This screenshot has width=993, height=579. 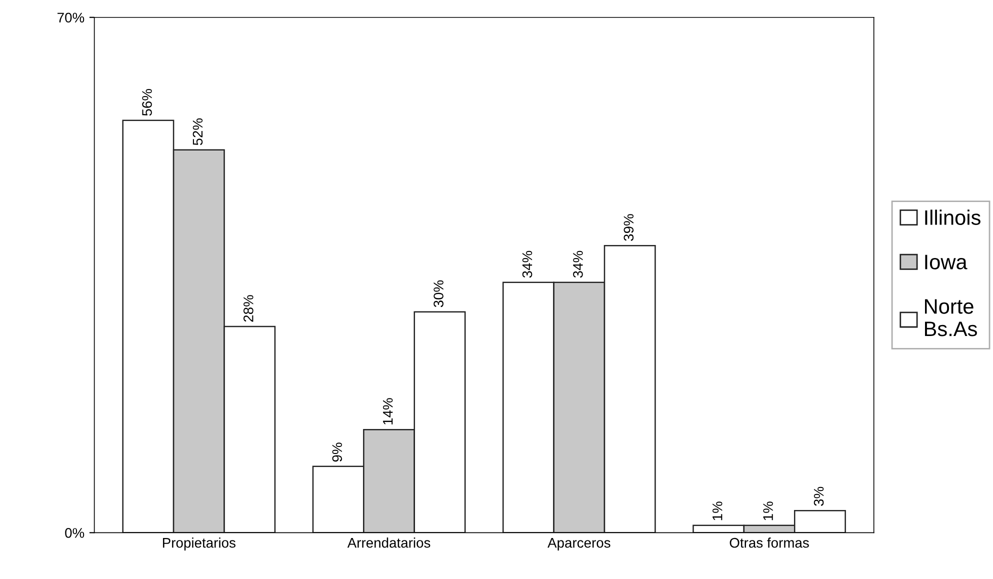 What do you see at coordinates (769, 543) in the screenshot?
I see `x-tick-label: Otras formas` at bounding box center [769, 543].